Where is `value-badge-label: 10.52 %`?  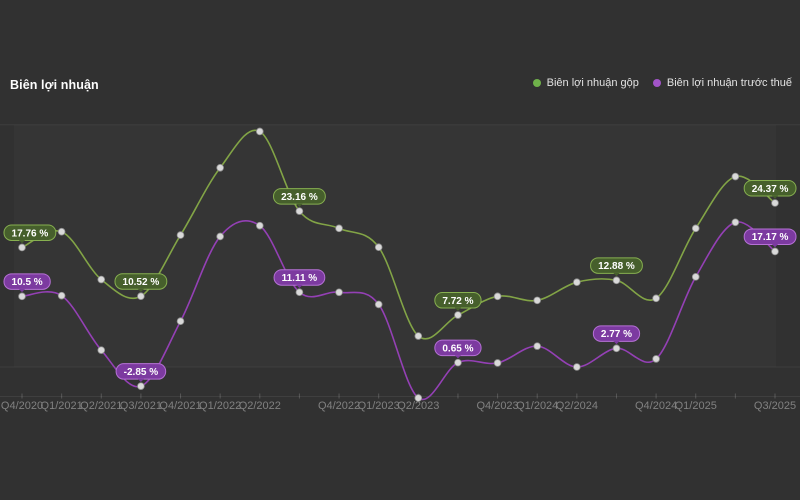
value-badge-label: 10.52 % is located at coordinates (141, 282).